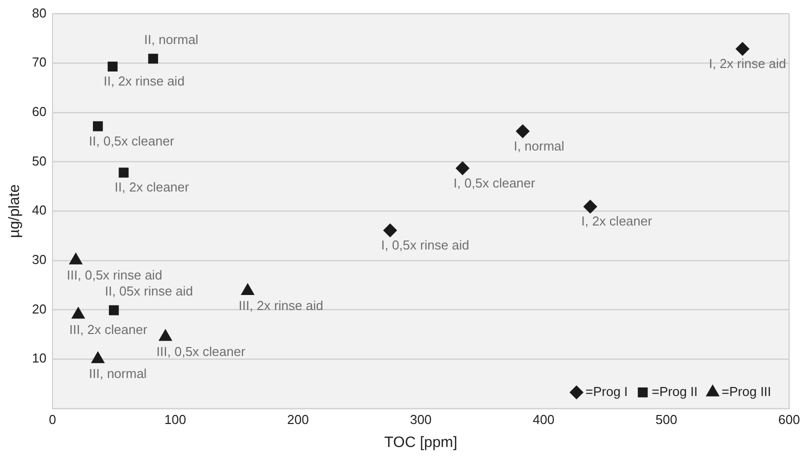  I want to click on annotation: II, normal, so click(171, 39).